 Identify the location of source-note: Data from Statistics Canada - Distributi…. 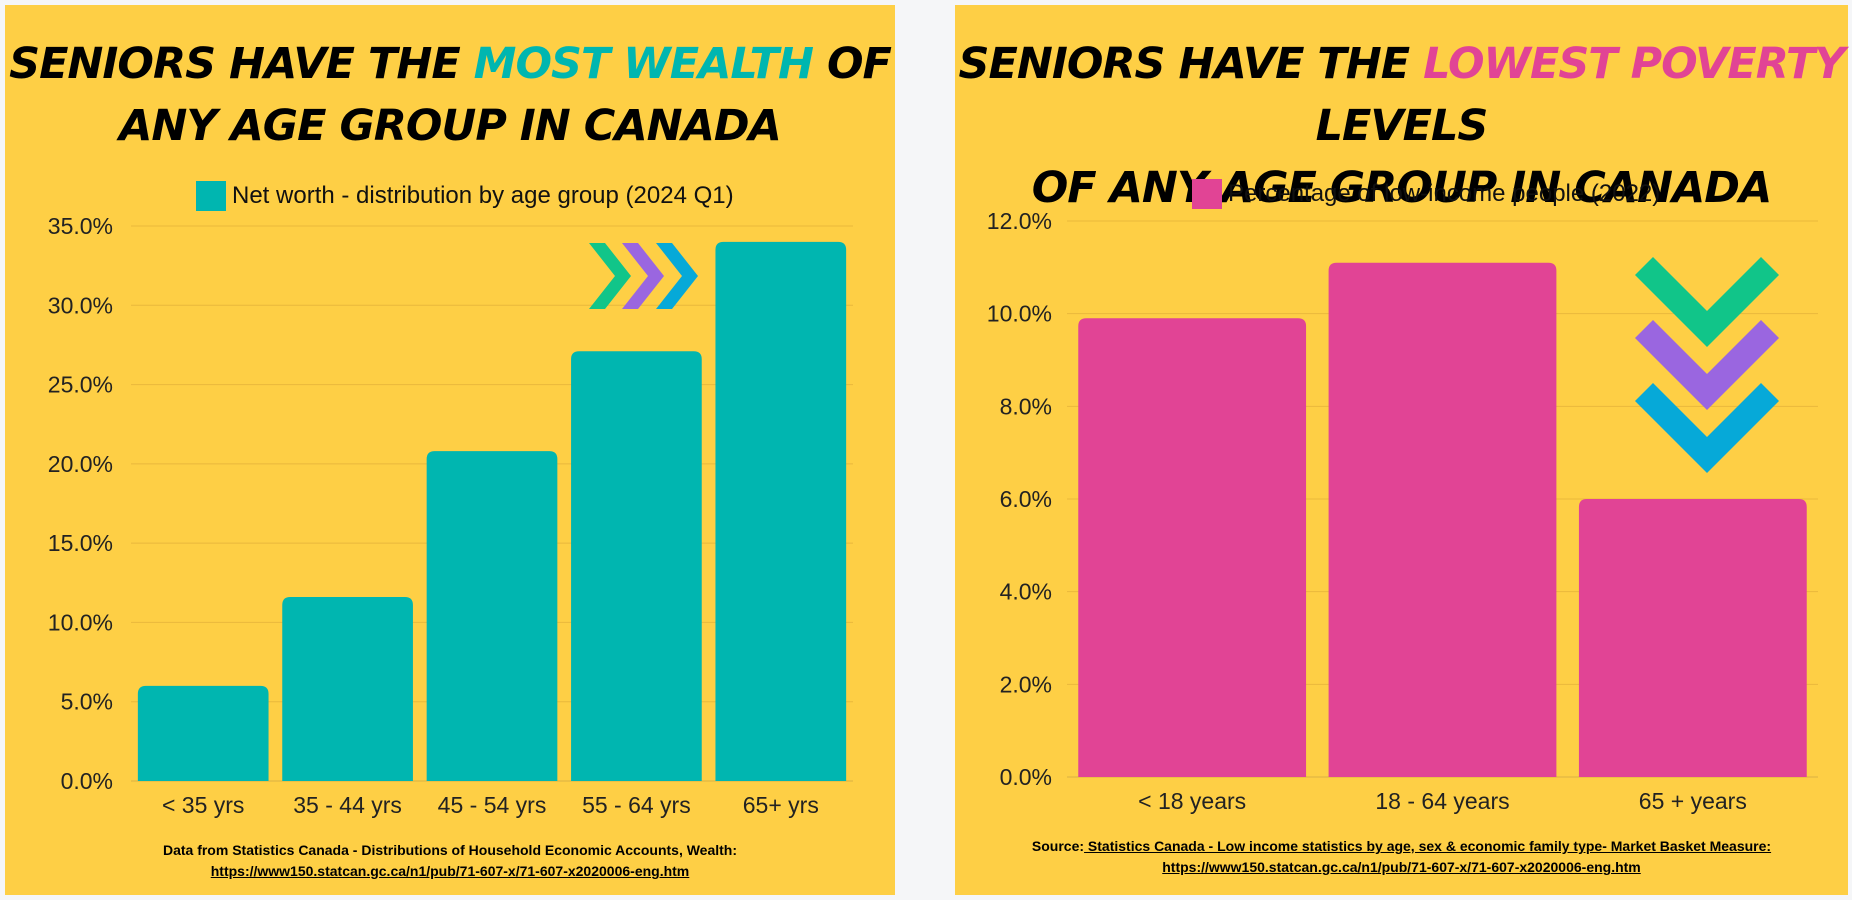
(450, 861).